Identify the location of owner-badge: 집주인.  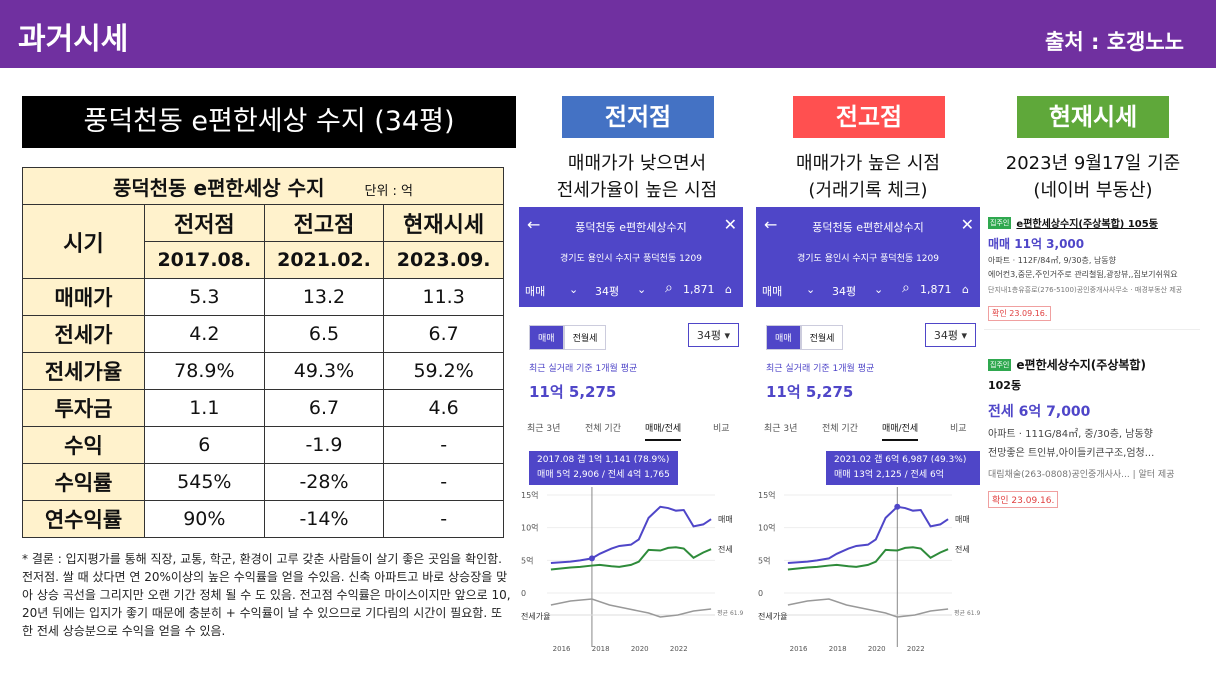
(1000, 222).